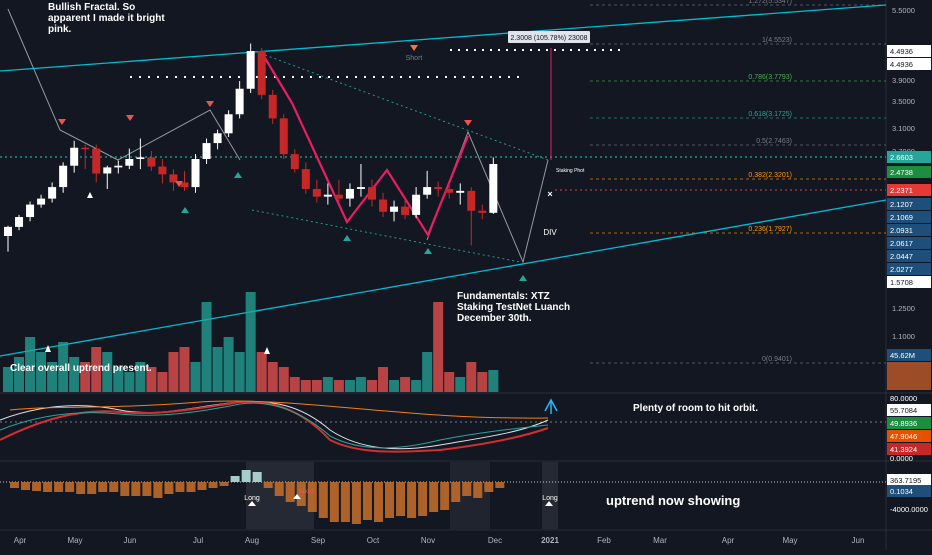 This screenshot has height=555, width=932. What do you see at coordinates (252, 540) in the screenshot?
I see `time-axis-label: Aug` at bounding box center [252, 540].